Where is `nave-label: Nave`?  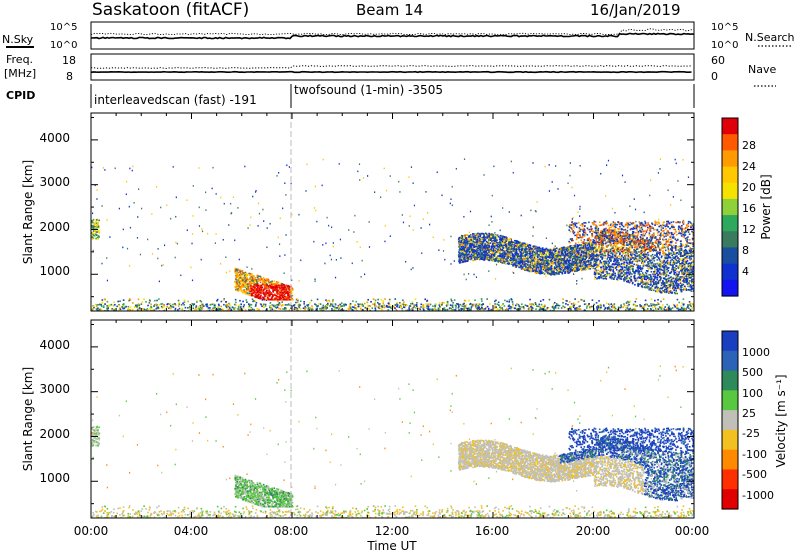
nave-label: Nave is located at coordinates (762, 69).